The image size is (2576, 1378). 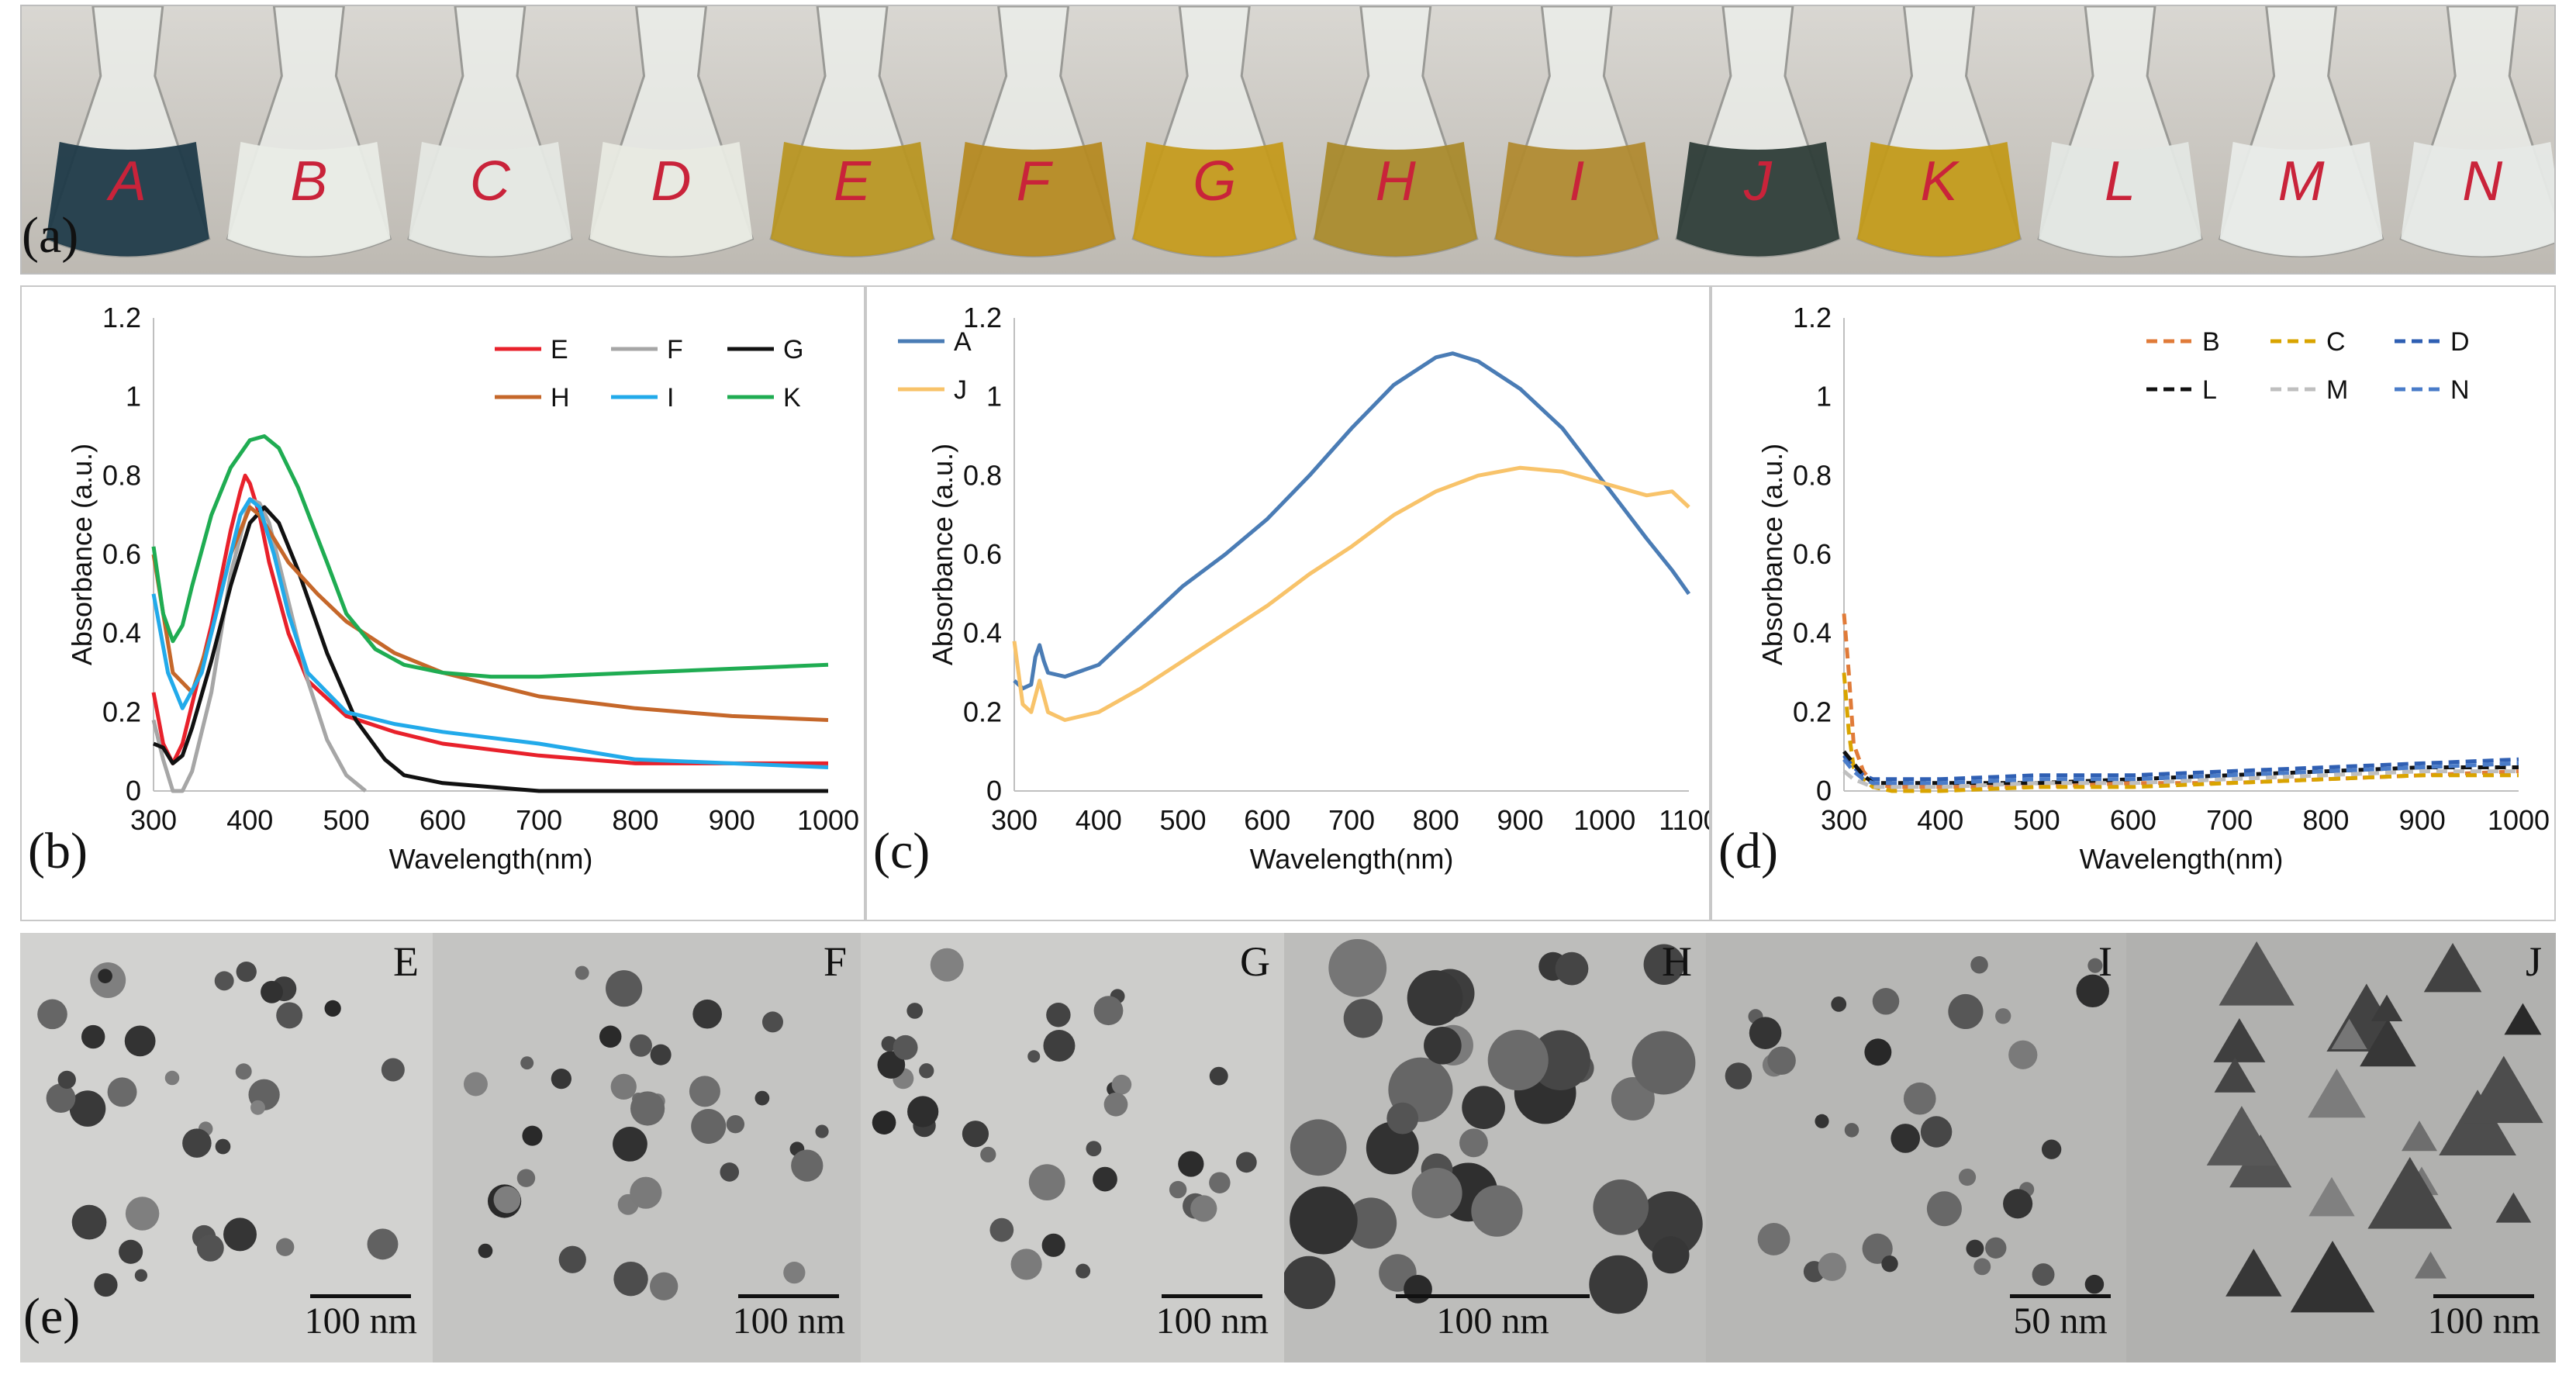 I want to click on flask-label: L, so click(x=2120, y=181).